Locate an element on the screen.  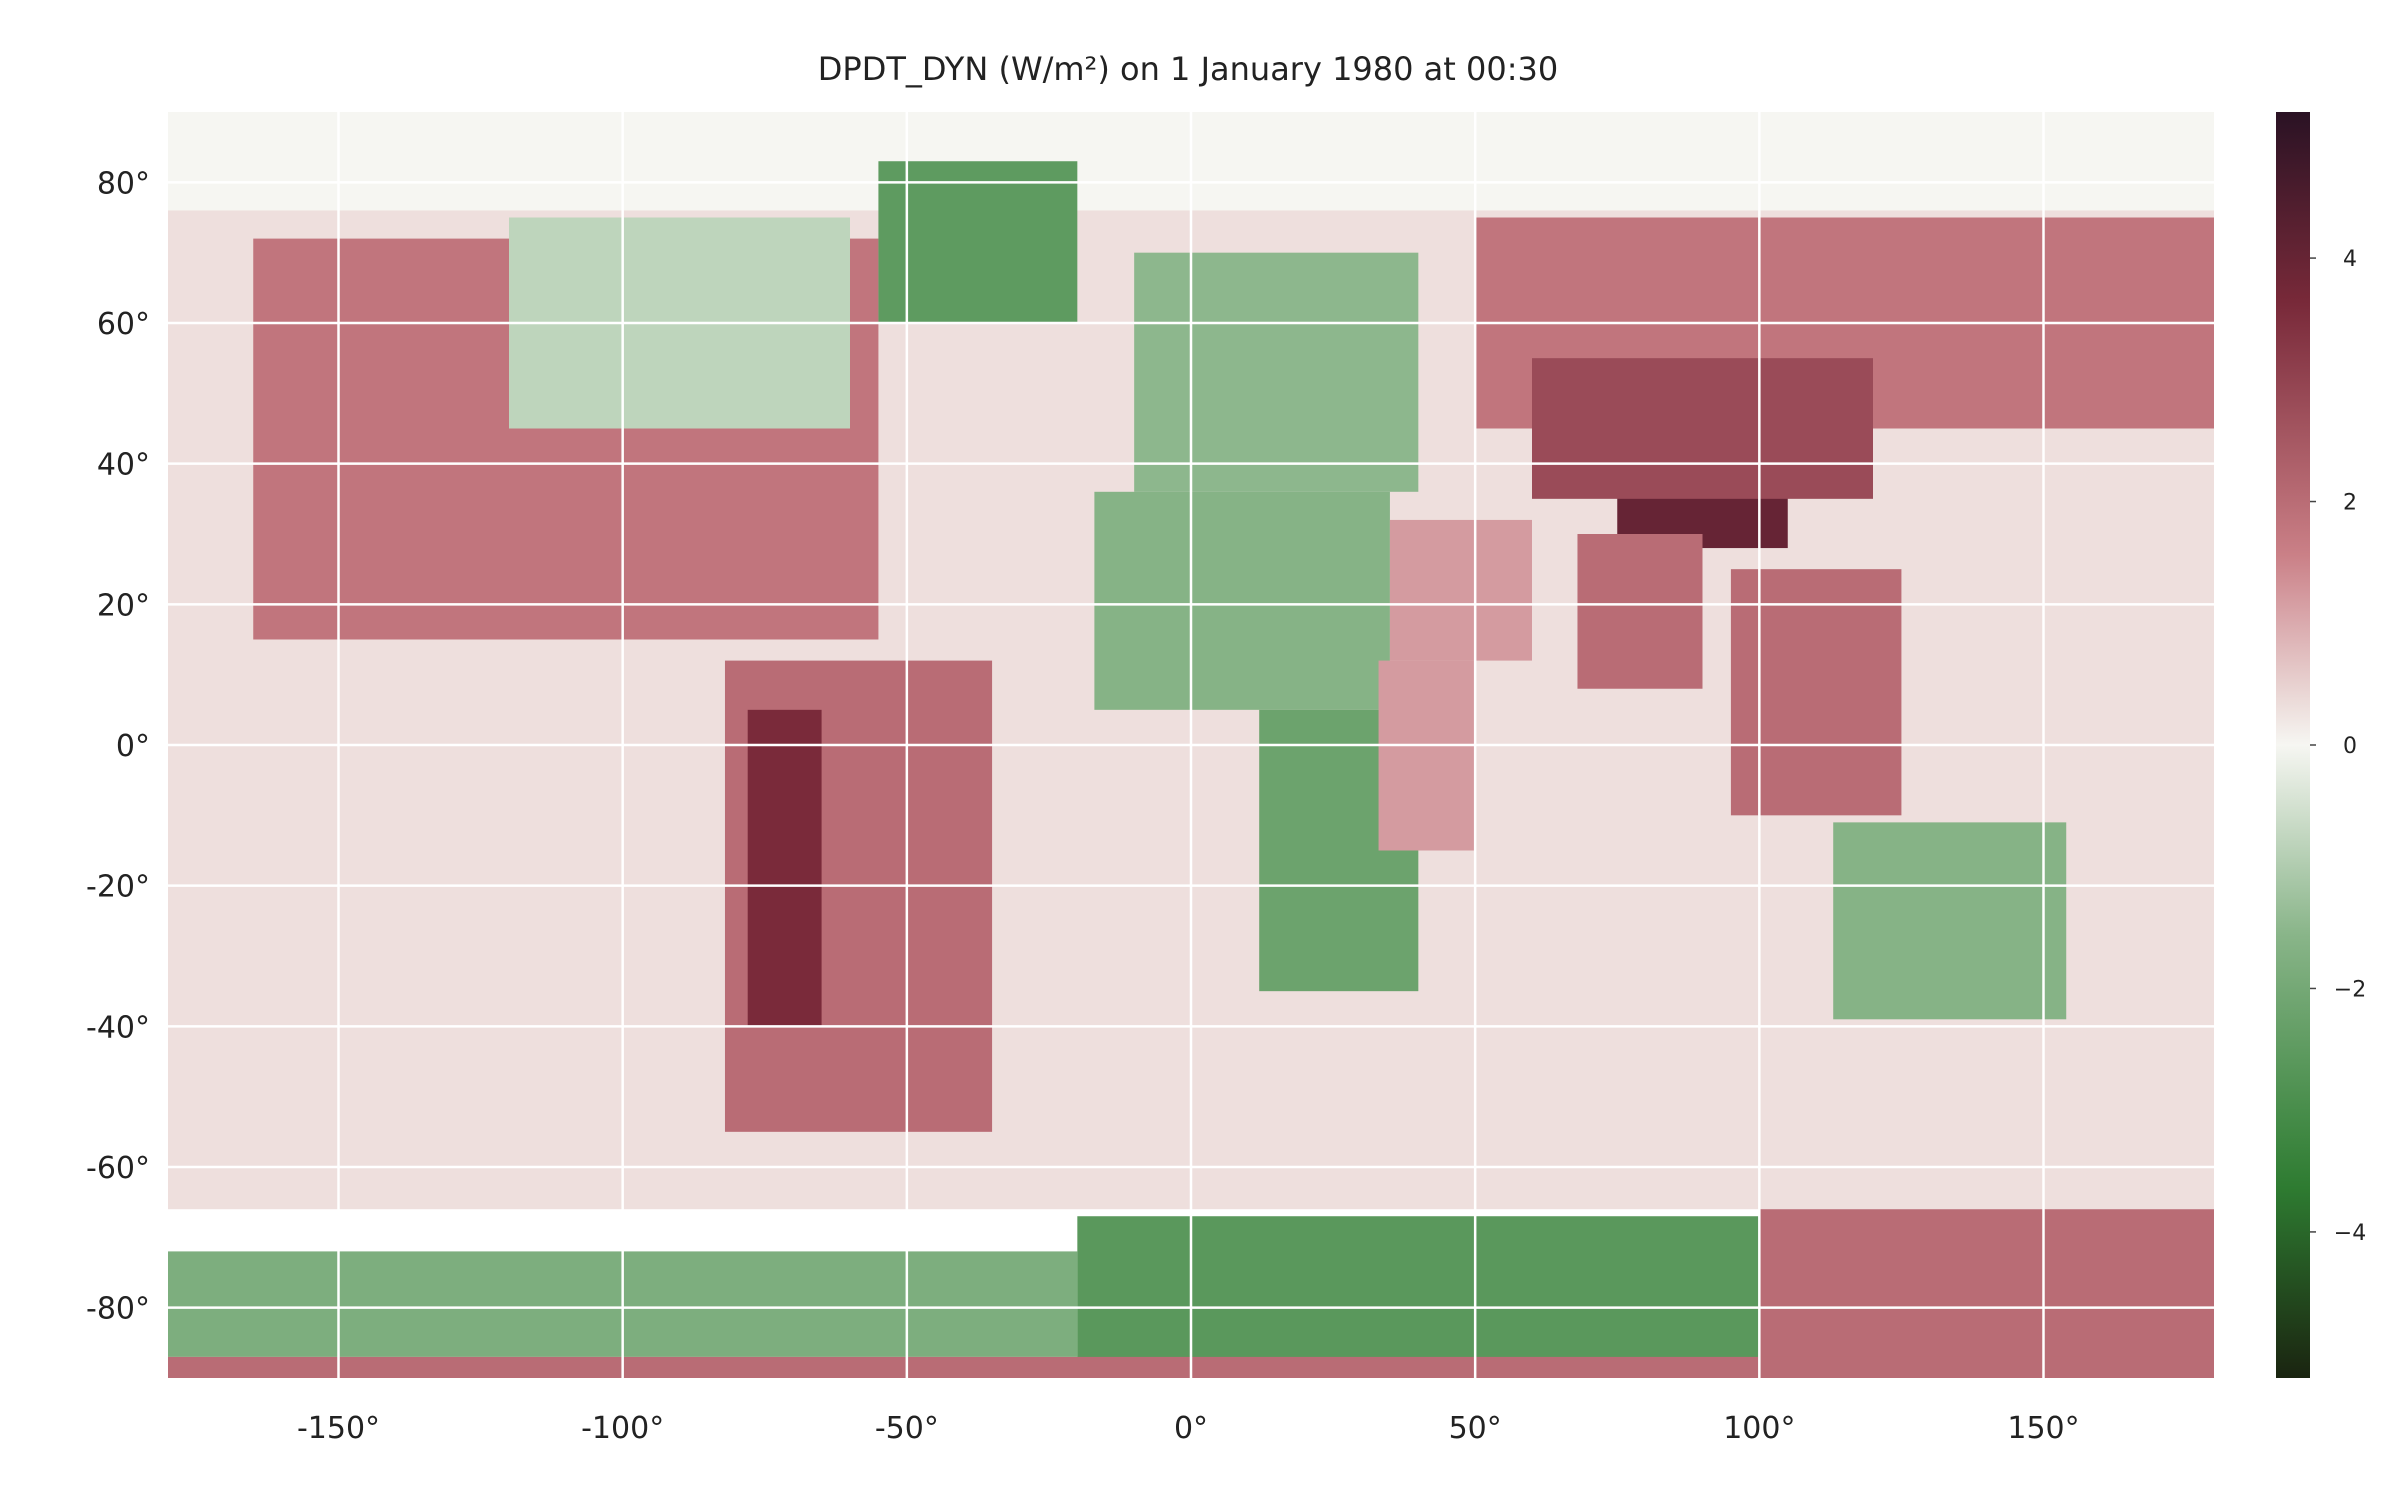
region-andes is located at coordinates (784, 868).